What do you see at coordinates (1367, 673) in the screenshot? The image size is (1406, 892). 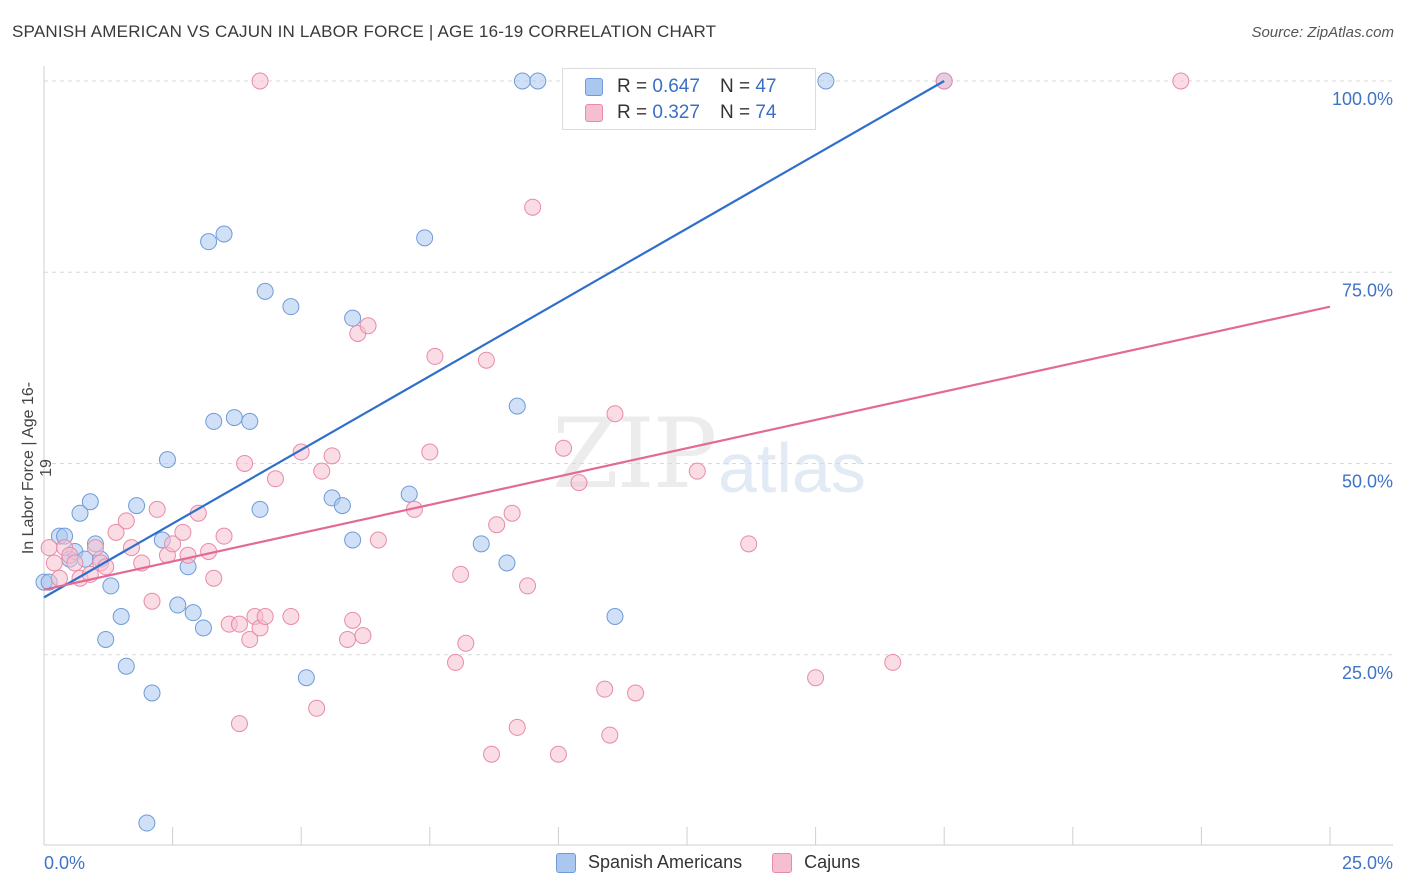 I see `y-tick-label: 25.0%` at bounding box center [1367, 673].